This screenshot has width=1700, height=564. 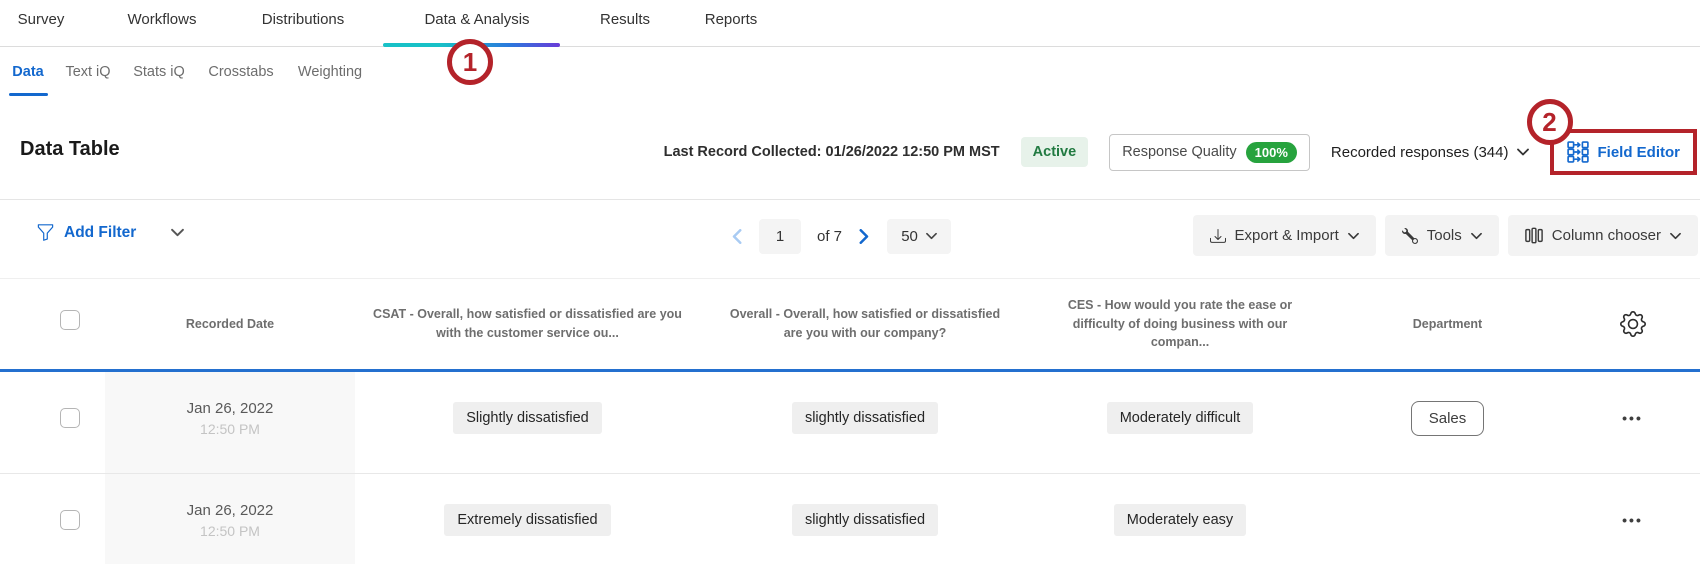 I want to click on page-title: Data Table, so click(x=70, y=149).